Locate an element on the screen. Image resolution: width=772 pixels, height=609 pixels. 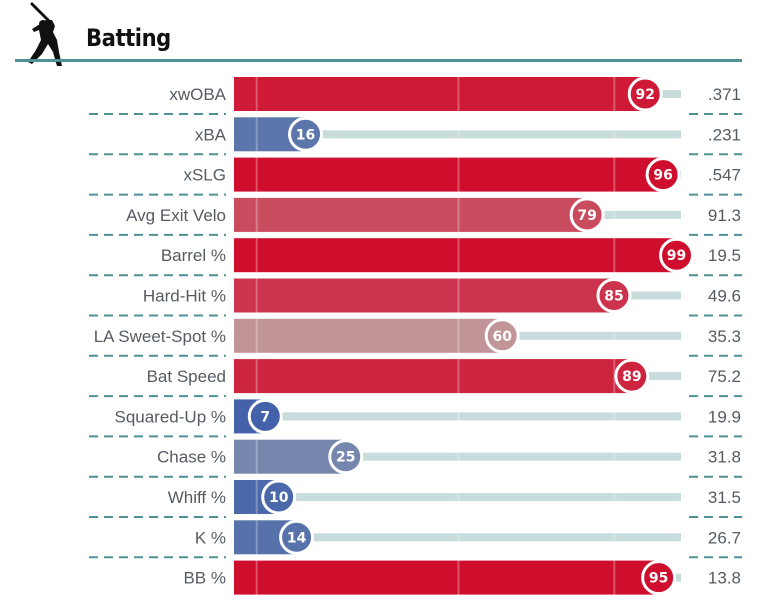
metric-row: 16 xBA .231 is located at coordinates (415, 136).